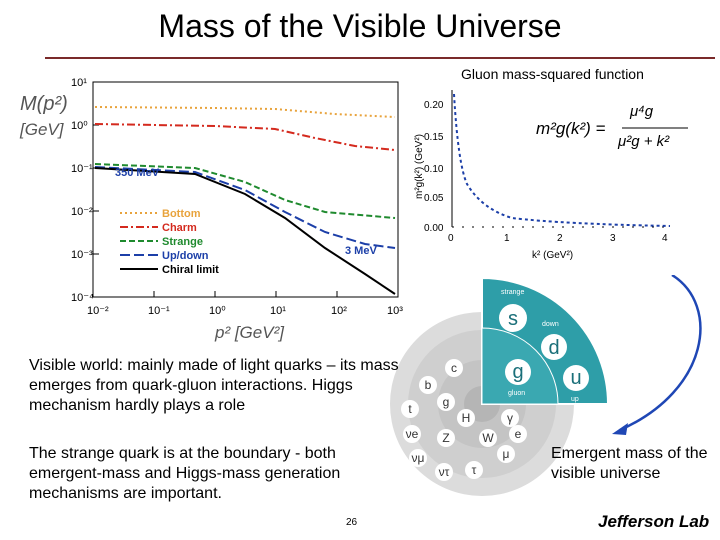 Image resolution: width=720 pixels, height=540 pixels. Describe the element at coordinates (179, 228) in the screenshot. I see `legend-item-charm: Charm` at that location.